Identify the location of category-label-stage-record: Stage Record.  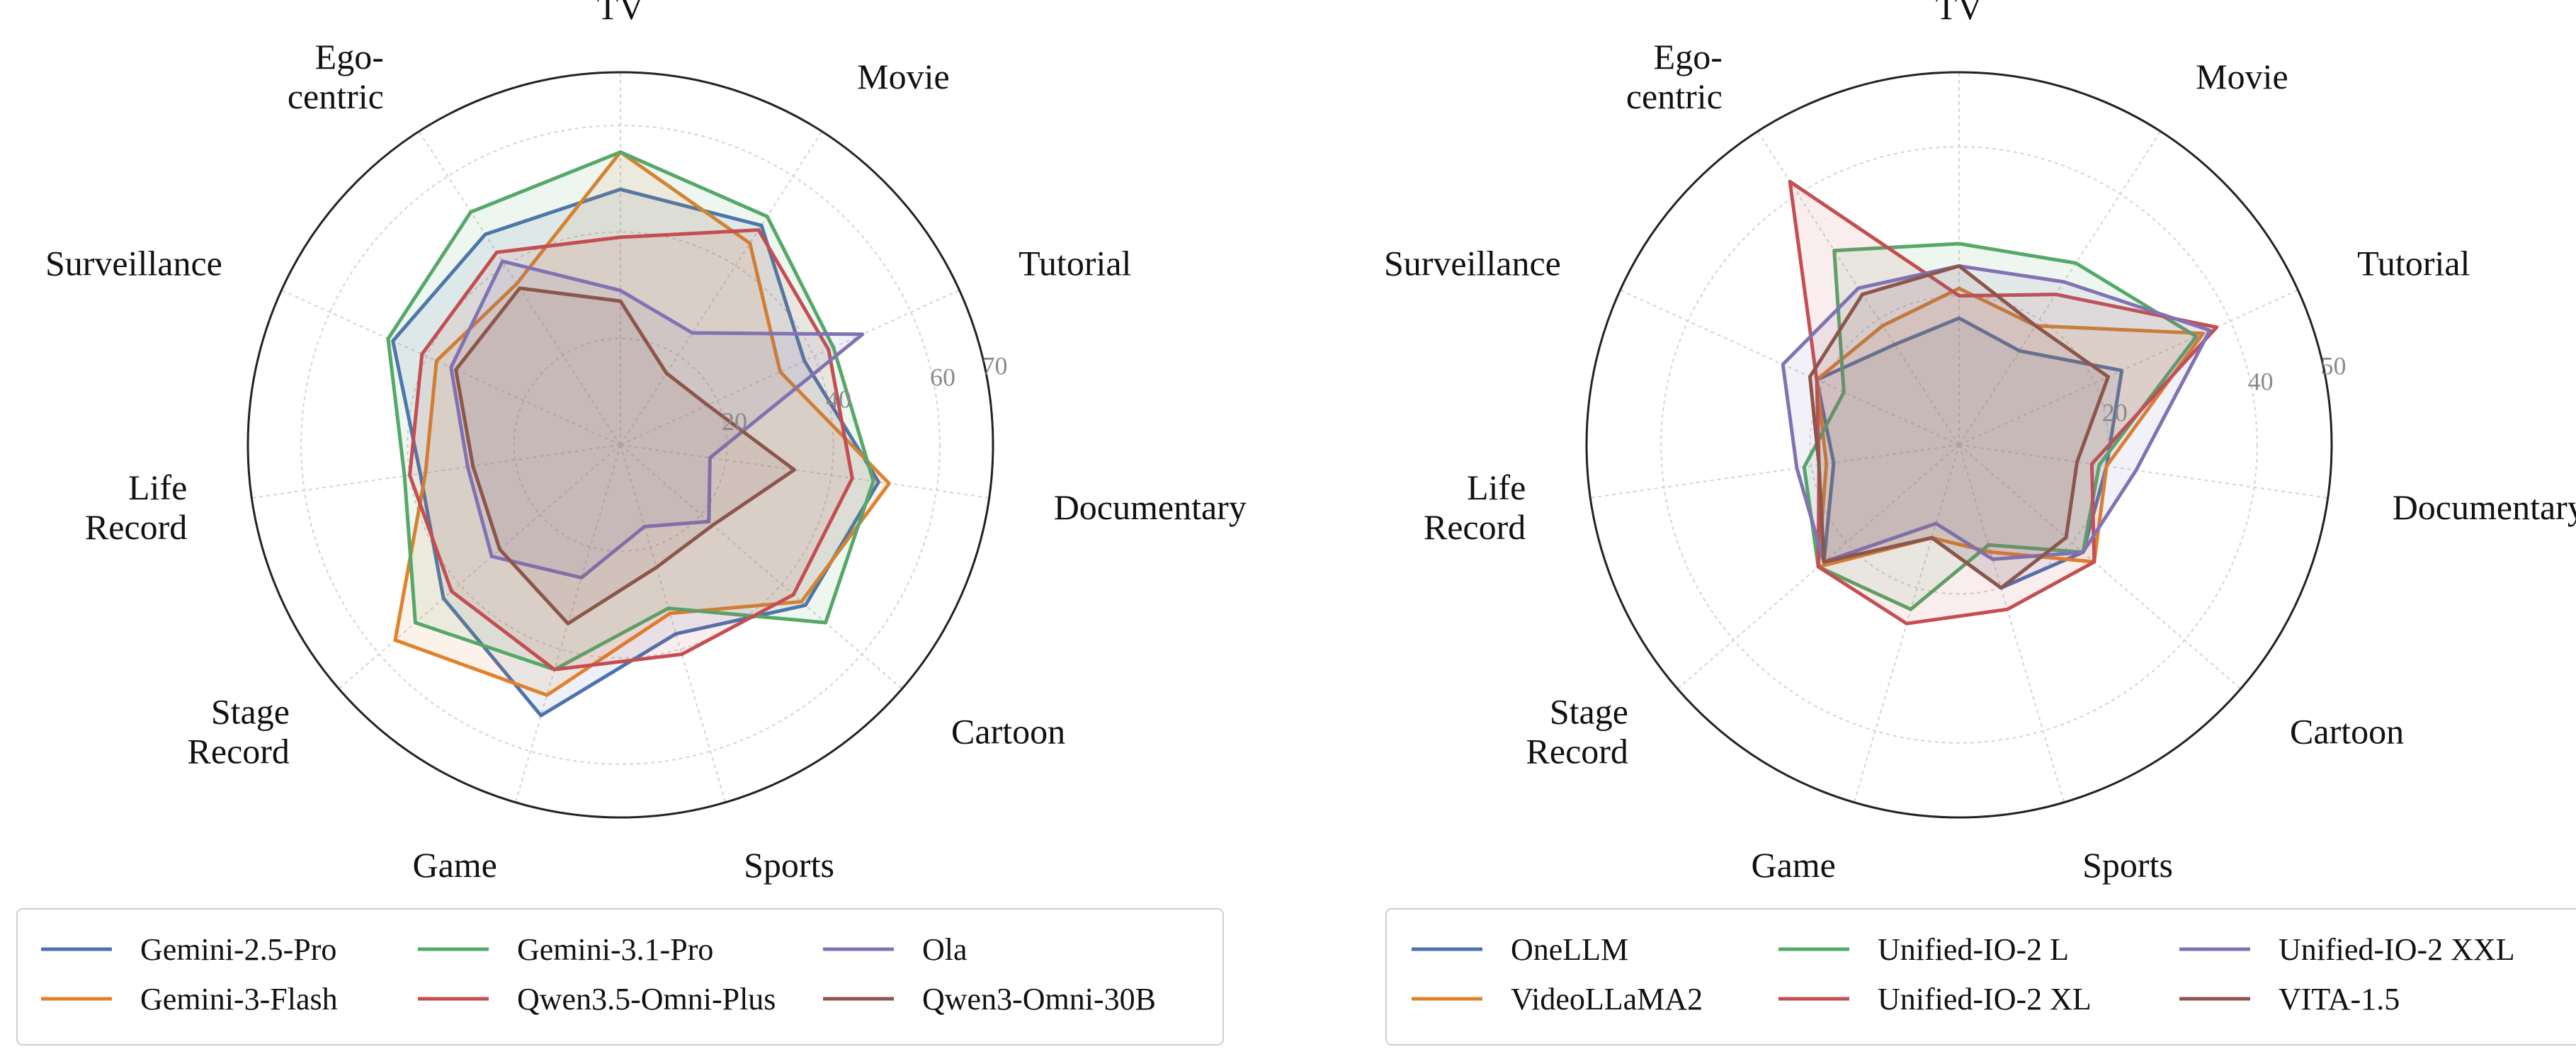
(1577, 731).